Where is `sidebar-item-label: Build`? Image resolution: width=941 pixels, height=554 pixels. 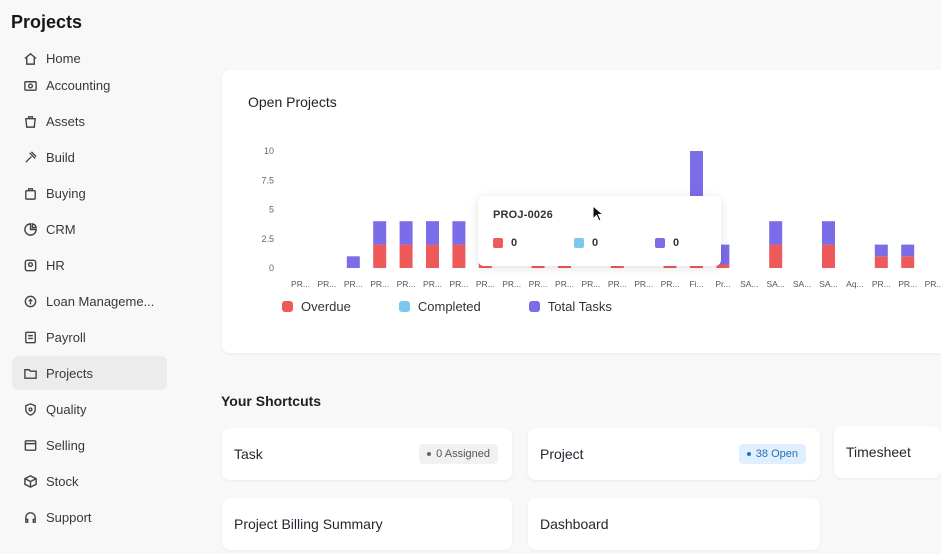 sidebar-item-label: Build is located at coordinates (60, 157).